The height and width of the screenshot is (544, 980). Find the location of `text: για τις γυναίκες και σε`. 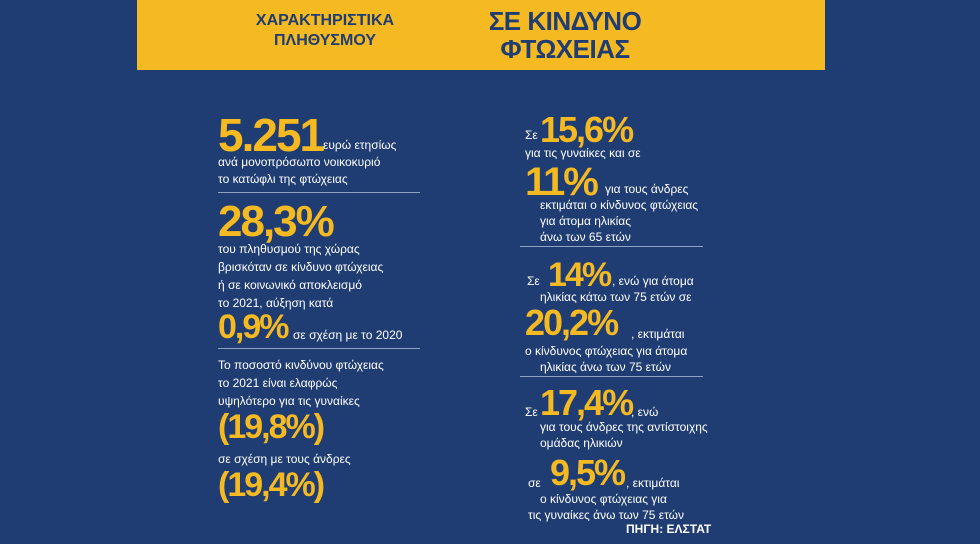

text: για τις γυναίκες και σε is located at coordinates (583, 153).